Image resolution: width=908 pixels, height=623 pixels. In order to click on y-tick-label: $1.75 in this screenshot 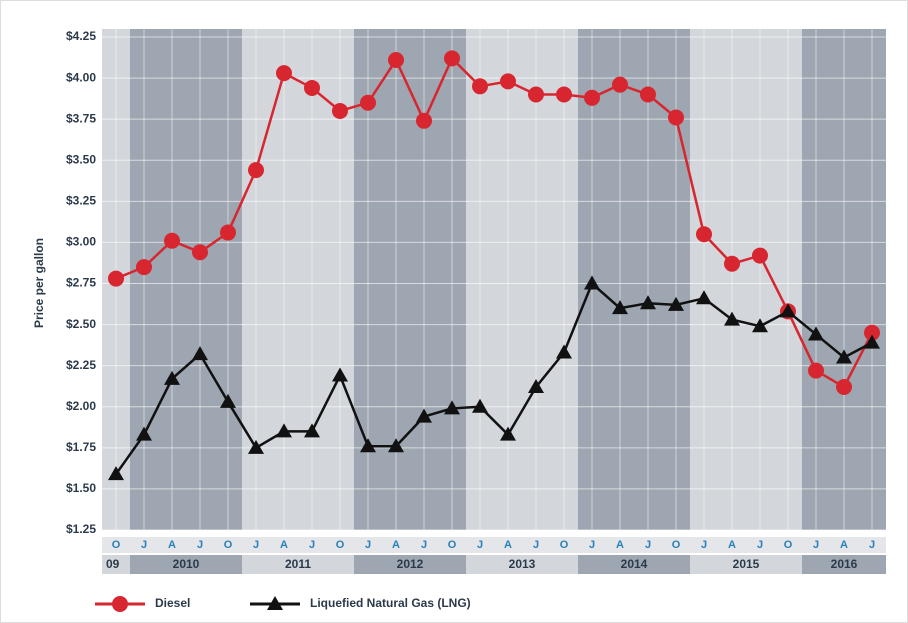, I will do `click(81, 447)`.